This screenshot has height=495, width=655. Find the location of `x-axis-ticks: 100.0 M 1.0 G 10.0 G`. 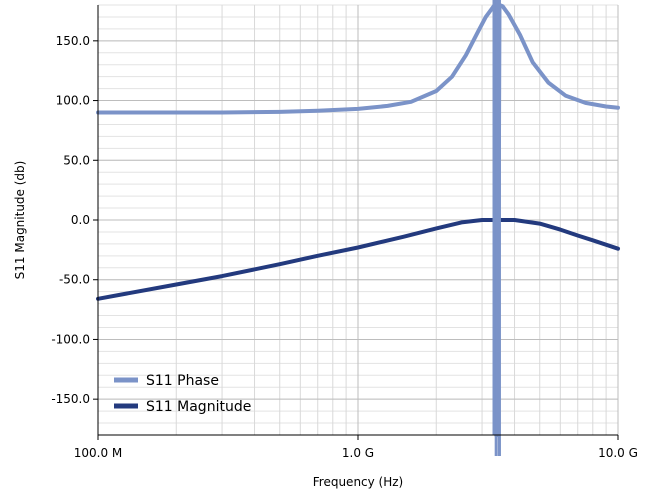

x-axis-ticks: 100.0 M 1.0 G 10.0 G is located at coordinates (356, 447).